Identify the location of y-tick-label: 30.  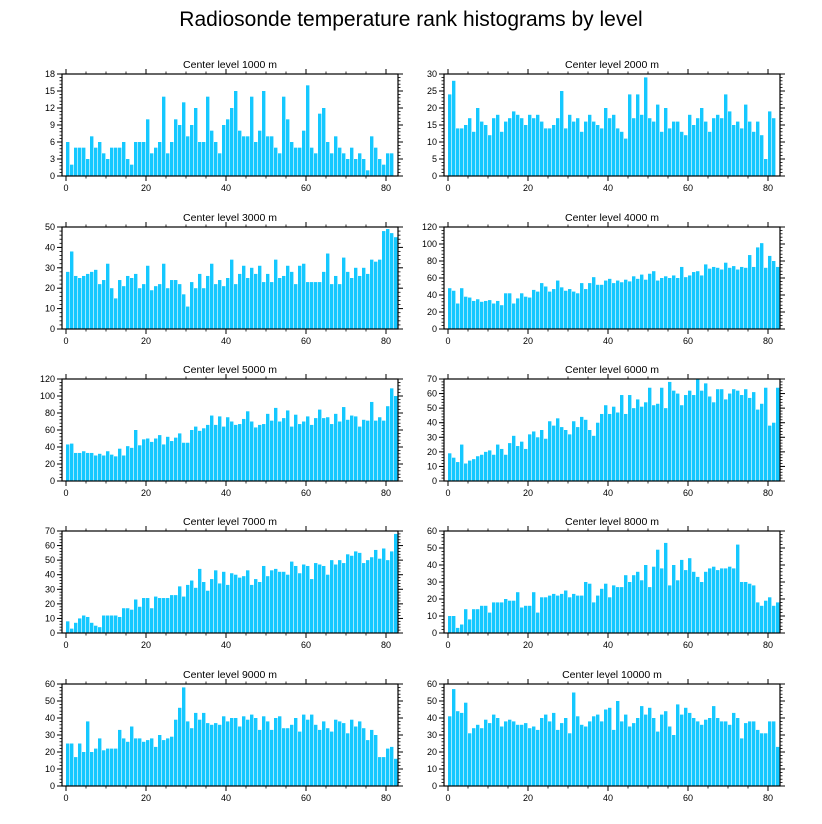
(432, 74).